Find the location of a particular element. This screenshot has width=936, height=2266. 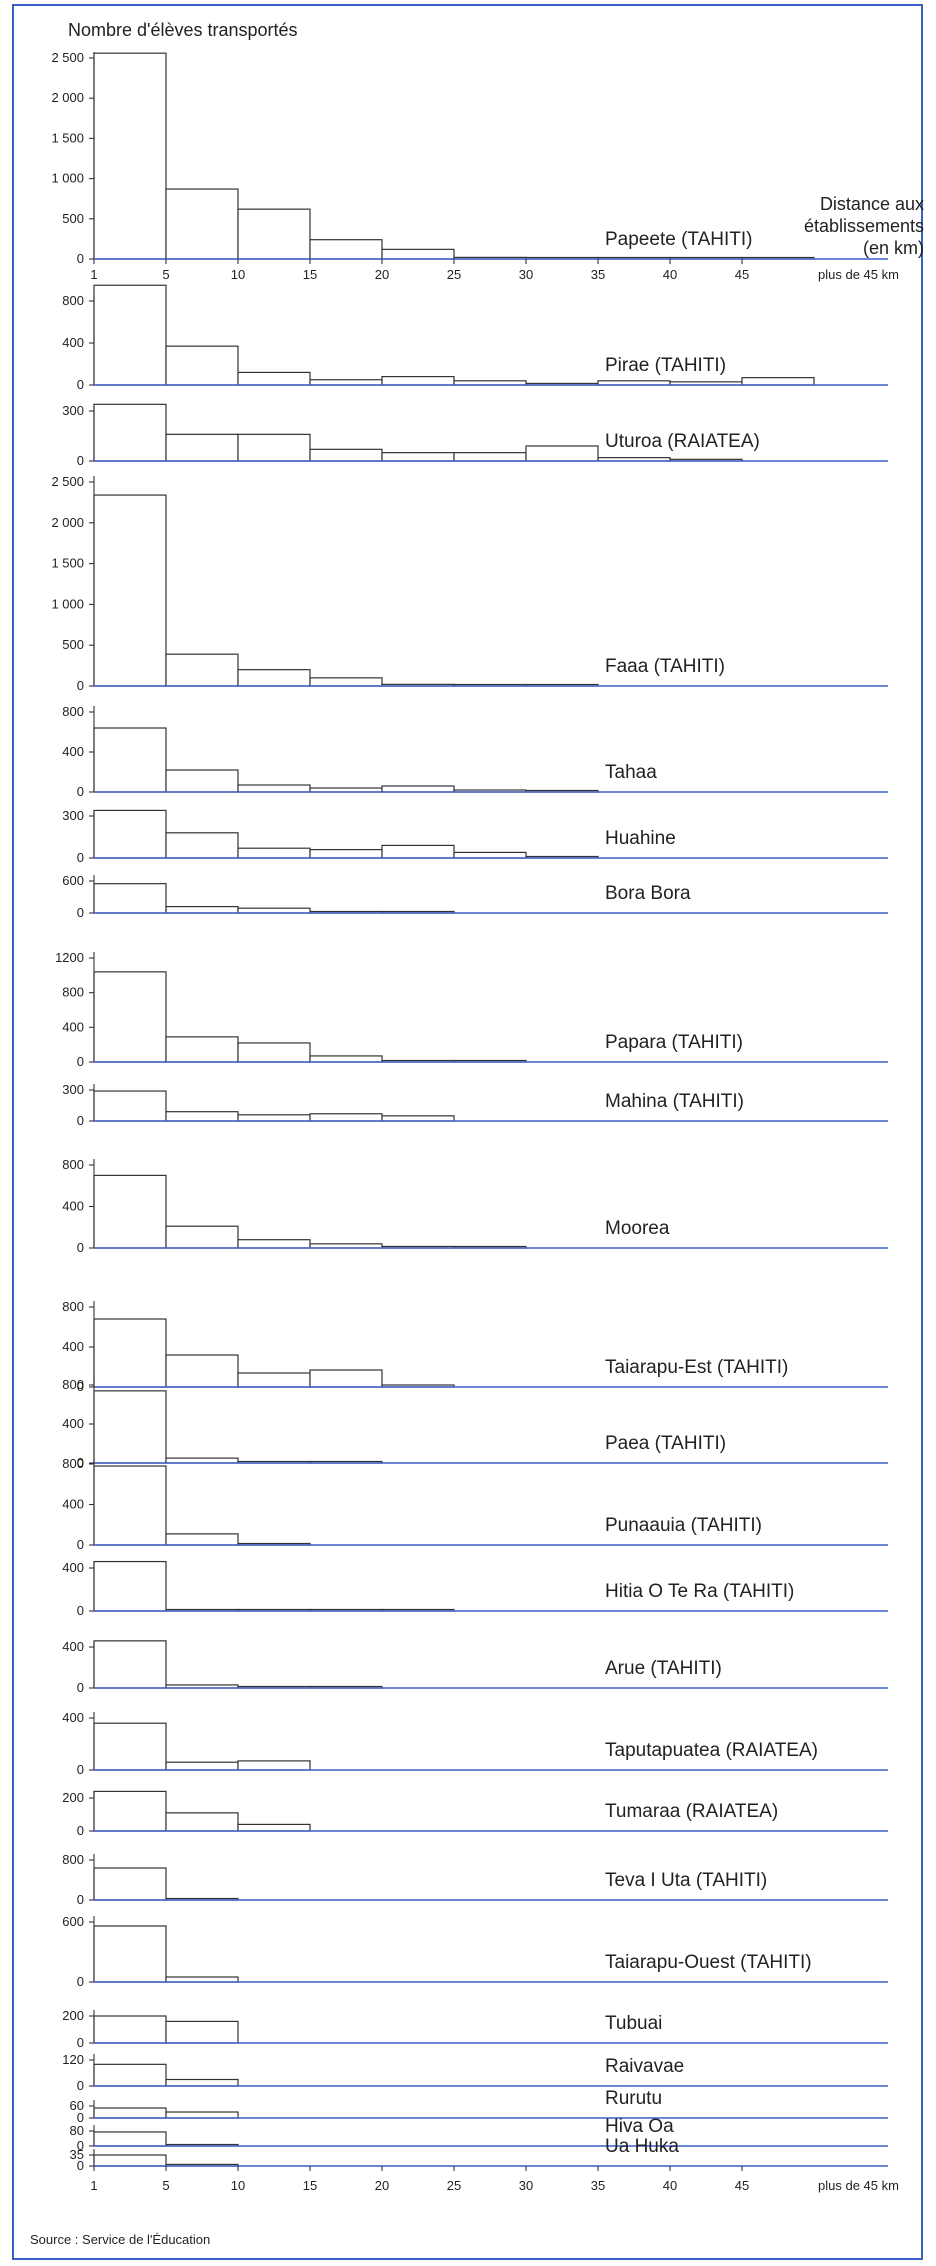

y-tick-label-papeete-tahiti-0: 2 500 is located at coordinates (67, 57).